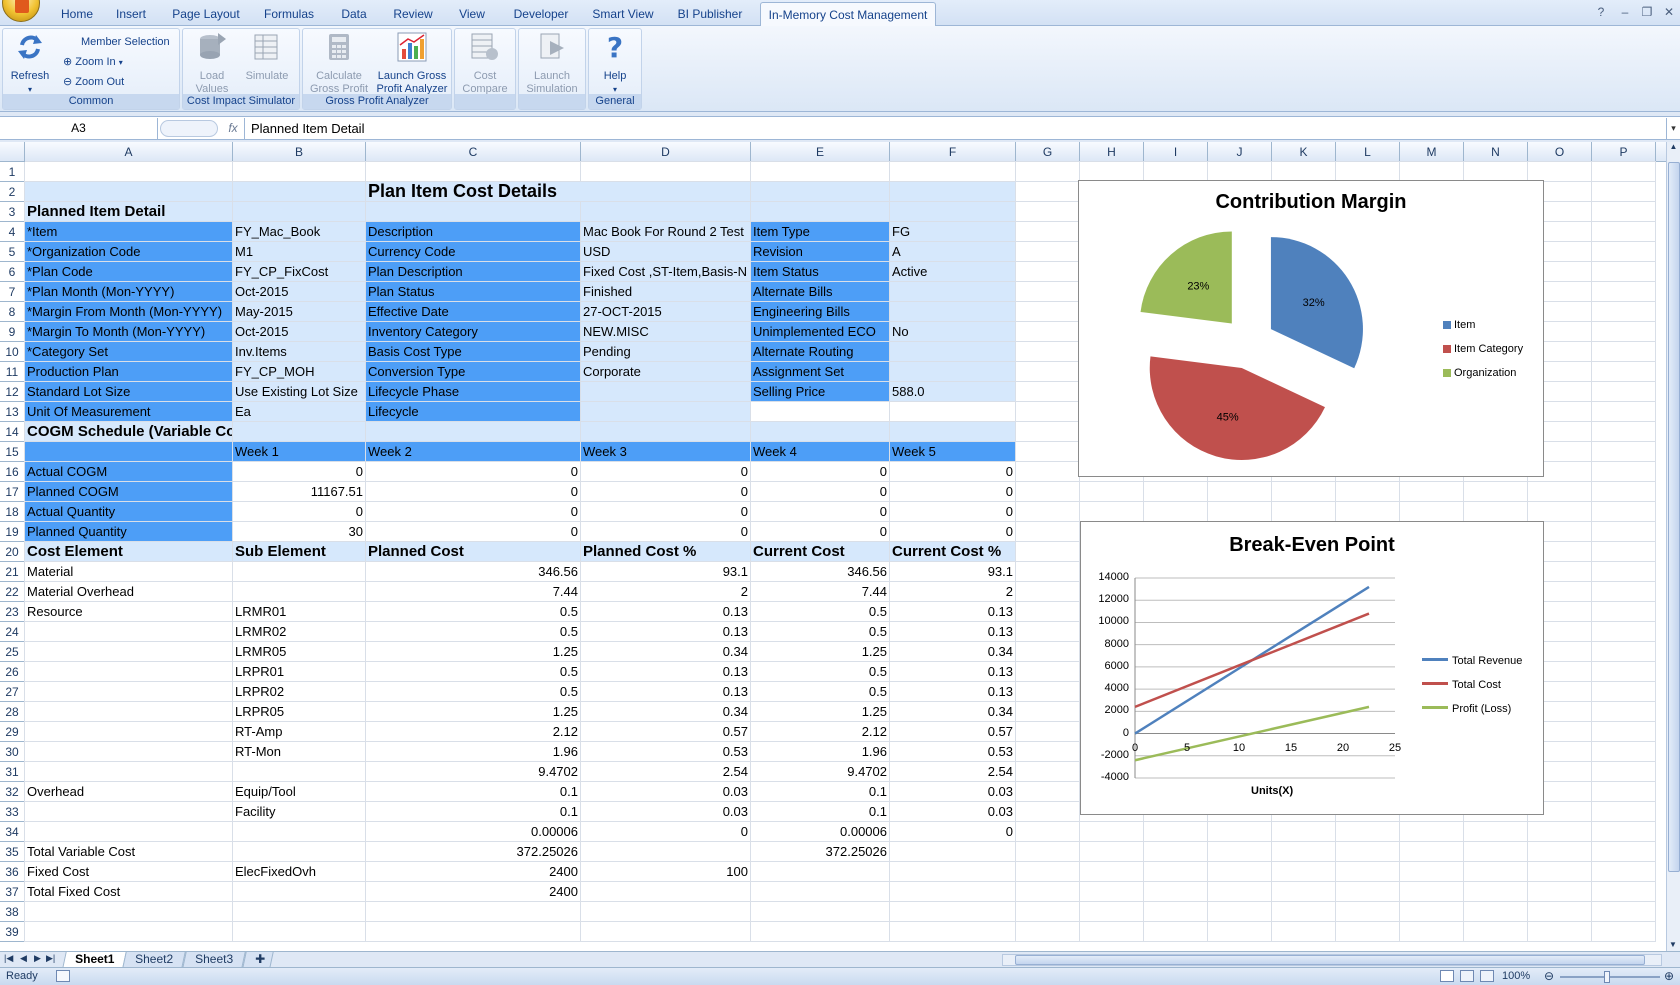 This screenshot has width=1680, height=985. What do you see at coordinates (848, 14) in the screenshot?
I see `tab-in-memory-cost-management: In-Memory Cost Management` at bounding box center [848, 14].